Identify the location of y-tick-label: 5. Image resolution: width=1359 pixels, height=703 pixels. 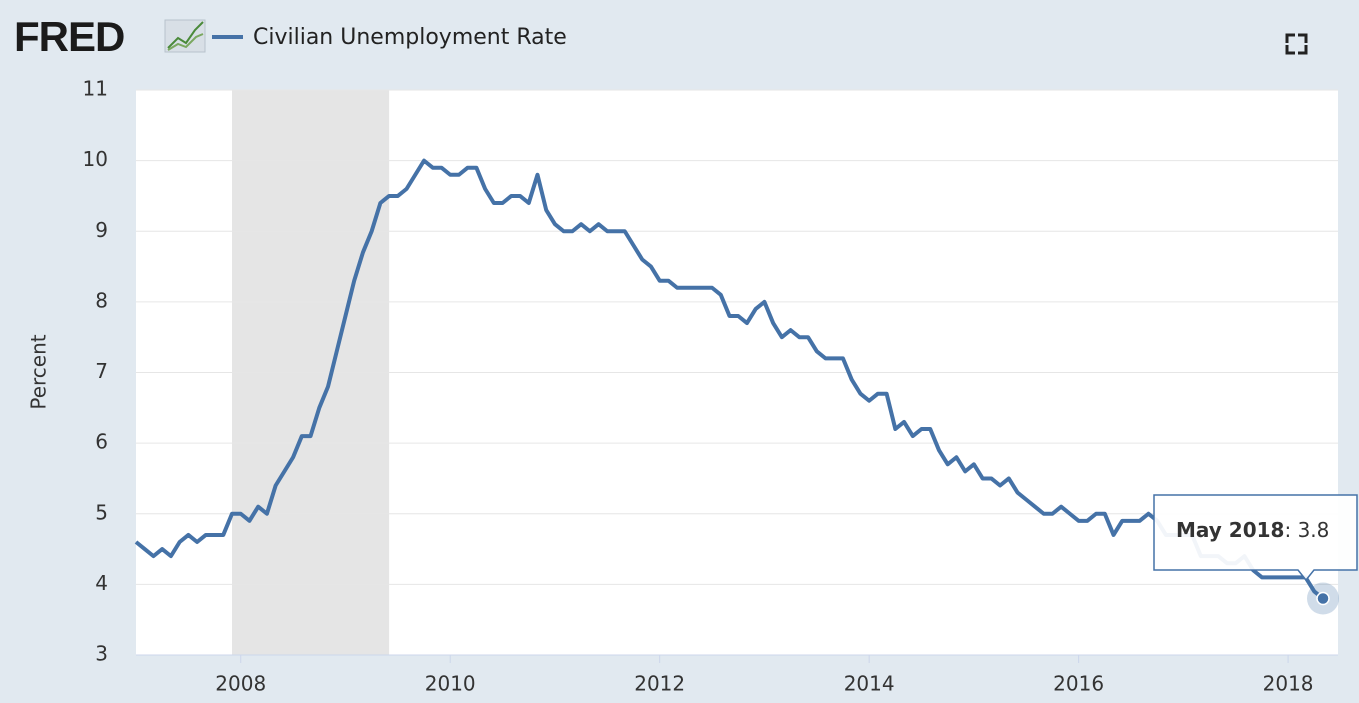
(101, 512).